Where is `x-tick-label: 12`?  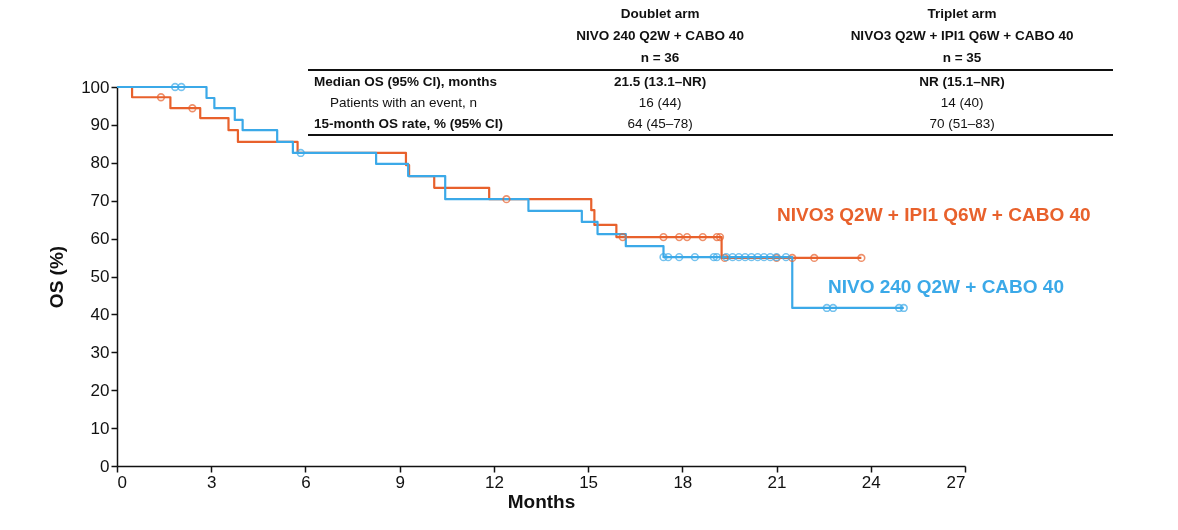
x-tick-label: 12 is located at coordinates (494, 482).